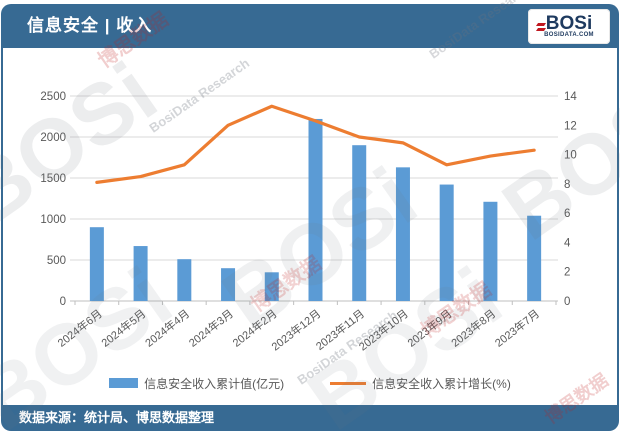 The image size is (620, 434). I want to click on page-title: 信息安全 | 收入, so click(90, 25).